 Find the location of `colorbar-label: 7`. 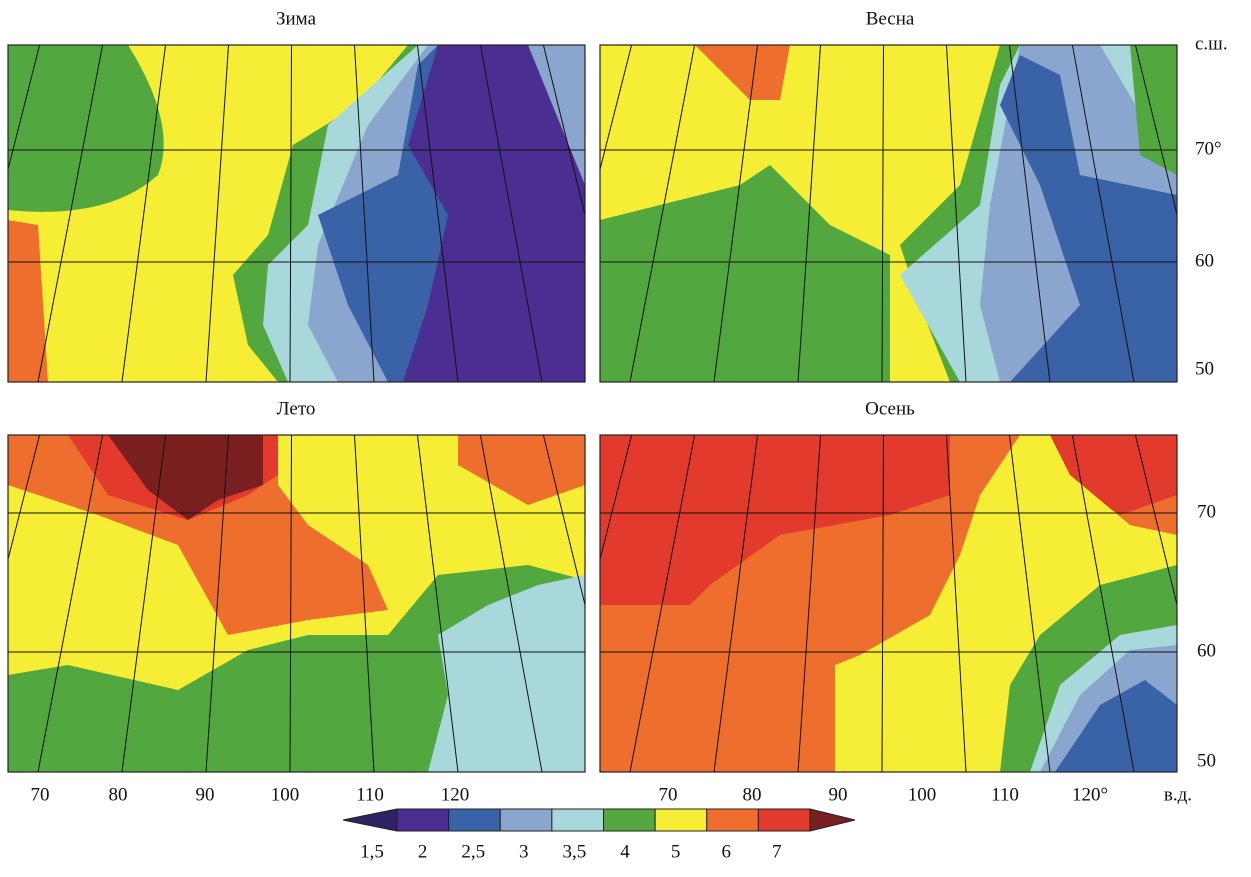

colorbar-label: 7 is located at coordinates (777, 851).